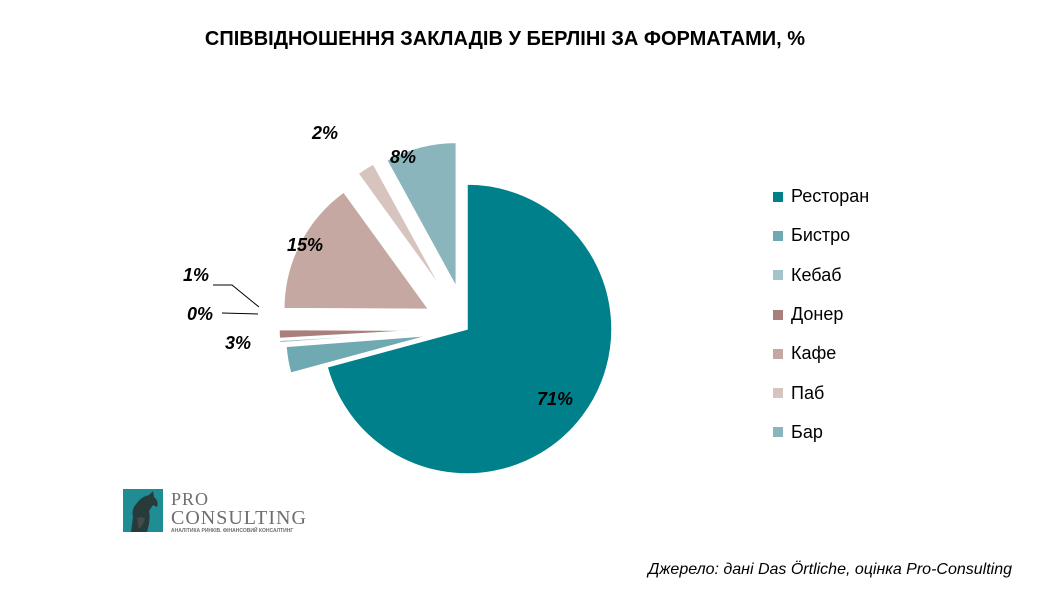  I want to click on legend-item-kebab: Кебаб, so click(821, 275).